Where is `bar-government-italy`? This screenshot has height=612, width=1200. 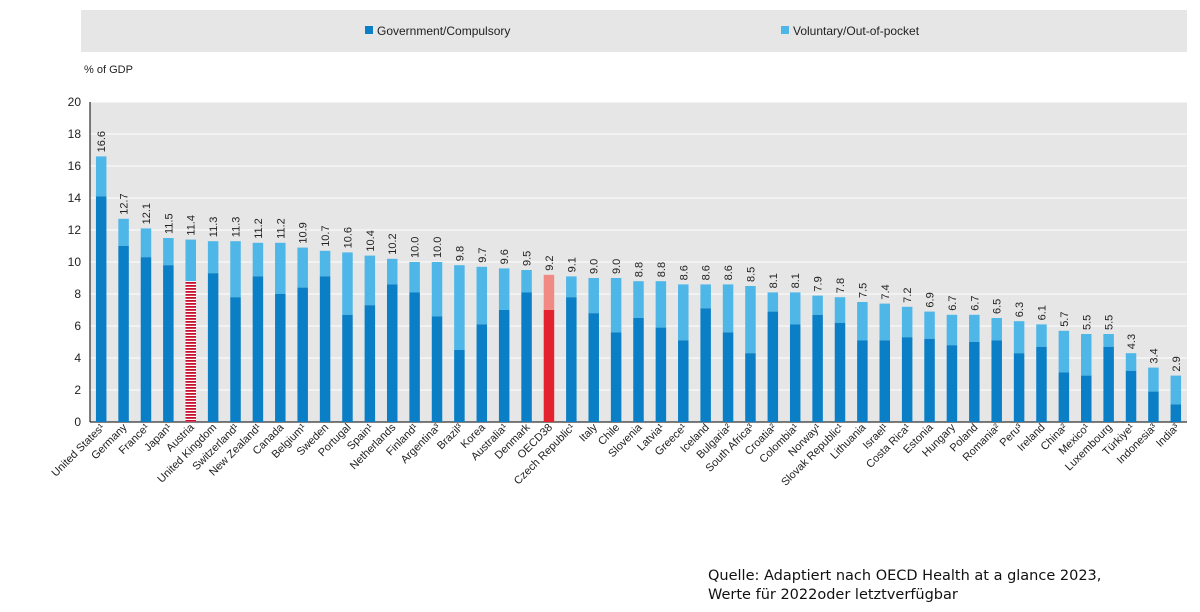 bar-government-italy is located at coordinates (593, 367).